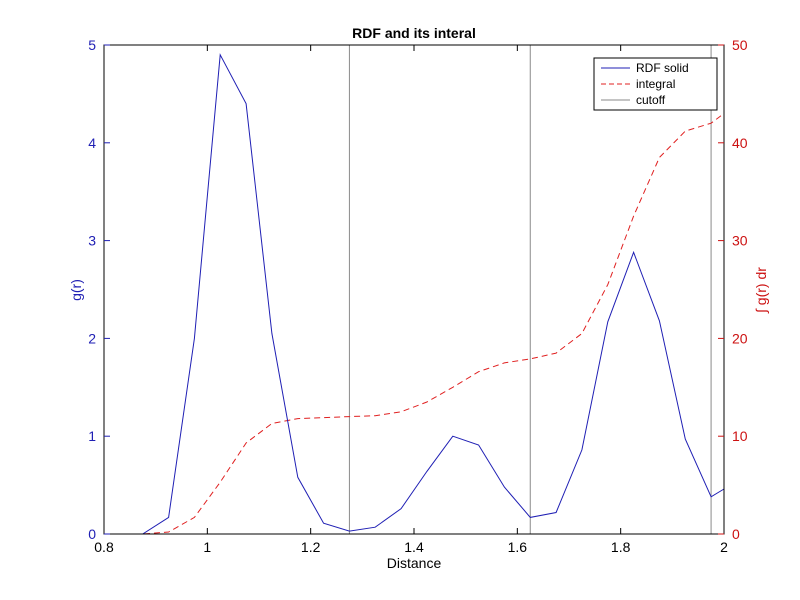 This screenshot has height=600, width=800. What do you see at coordinates (733, 289) in the screenshot?
I see `y-axis-right: 0 10 20 30 40 50` at bounding box center [733, 289].